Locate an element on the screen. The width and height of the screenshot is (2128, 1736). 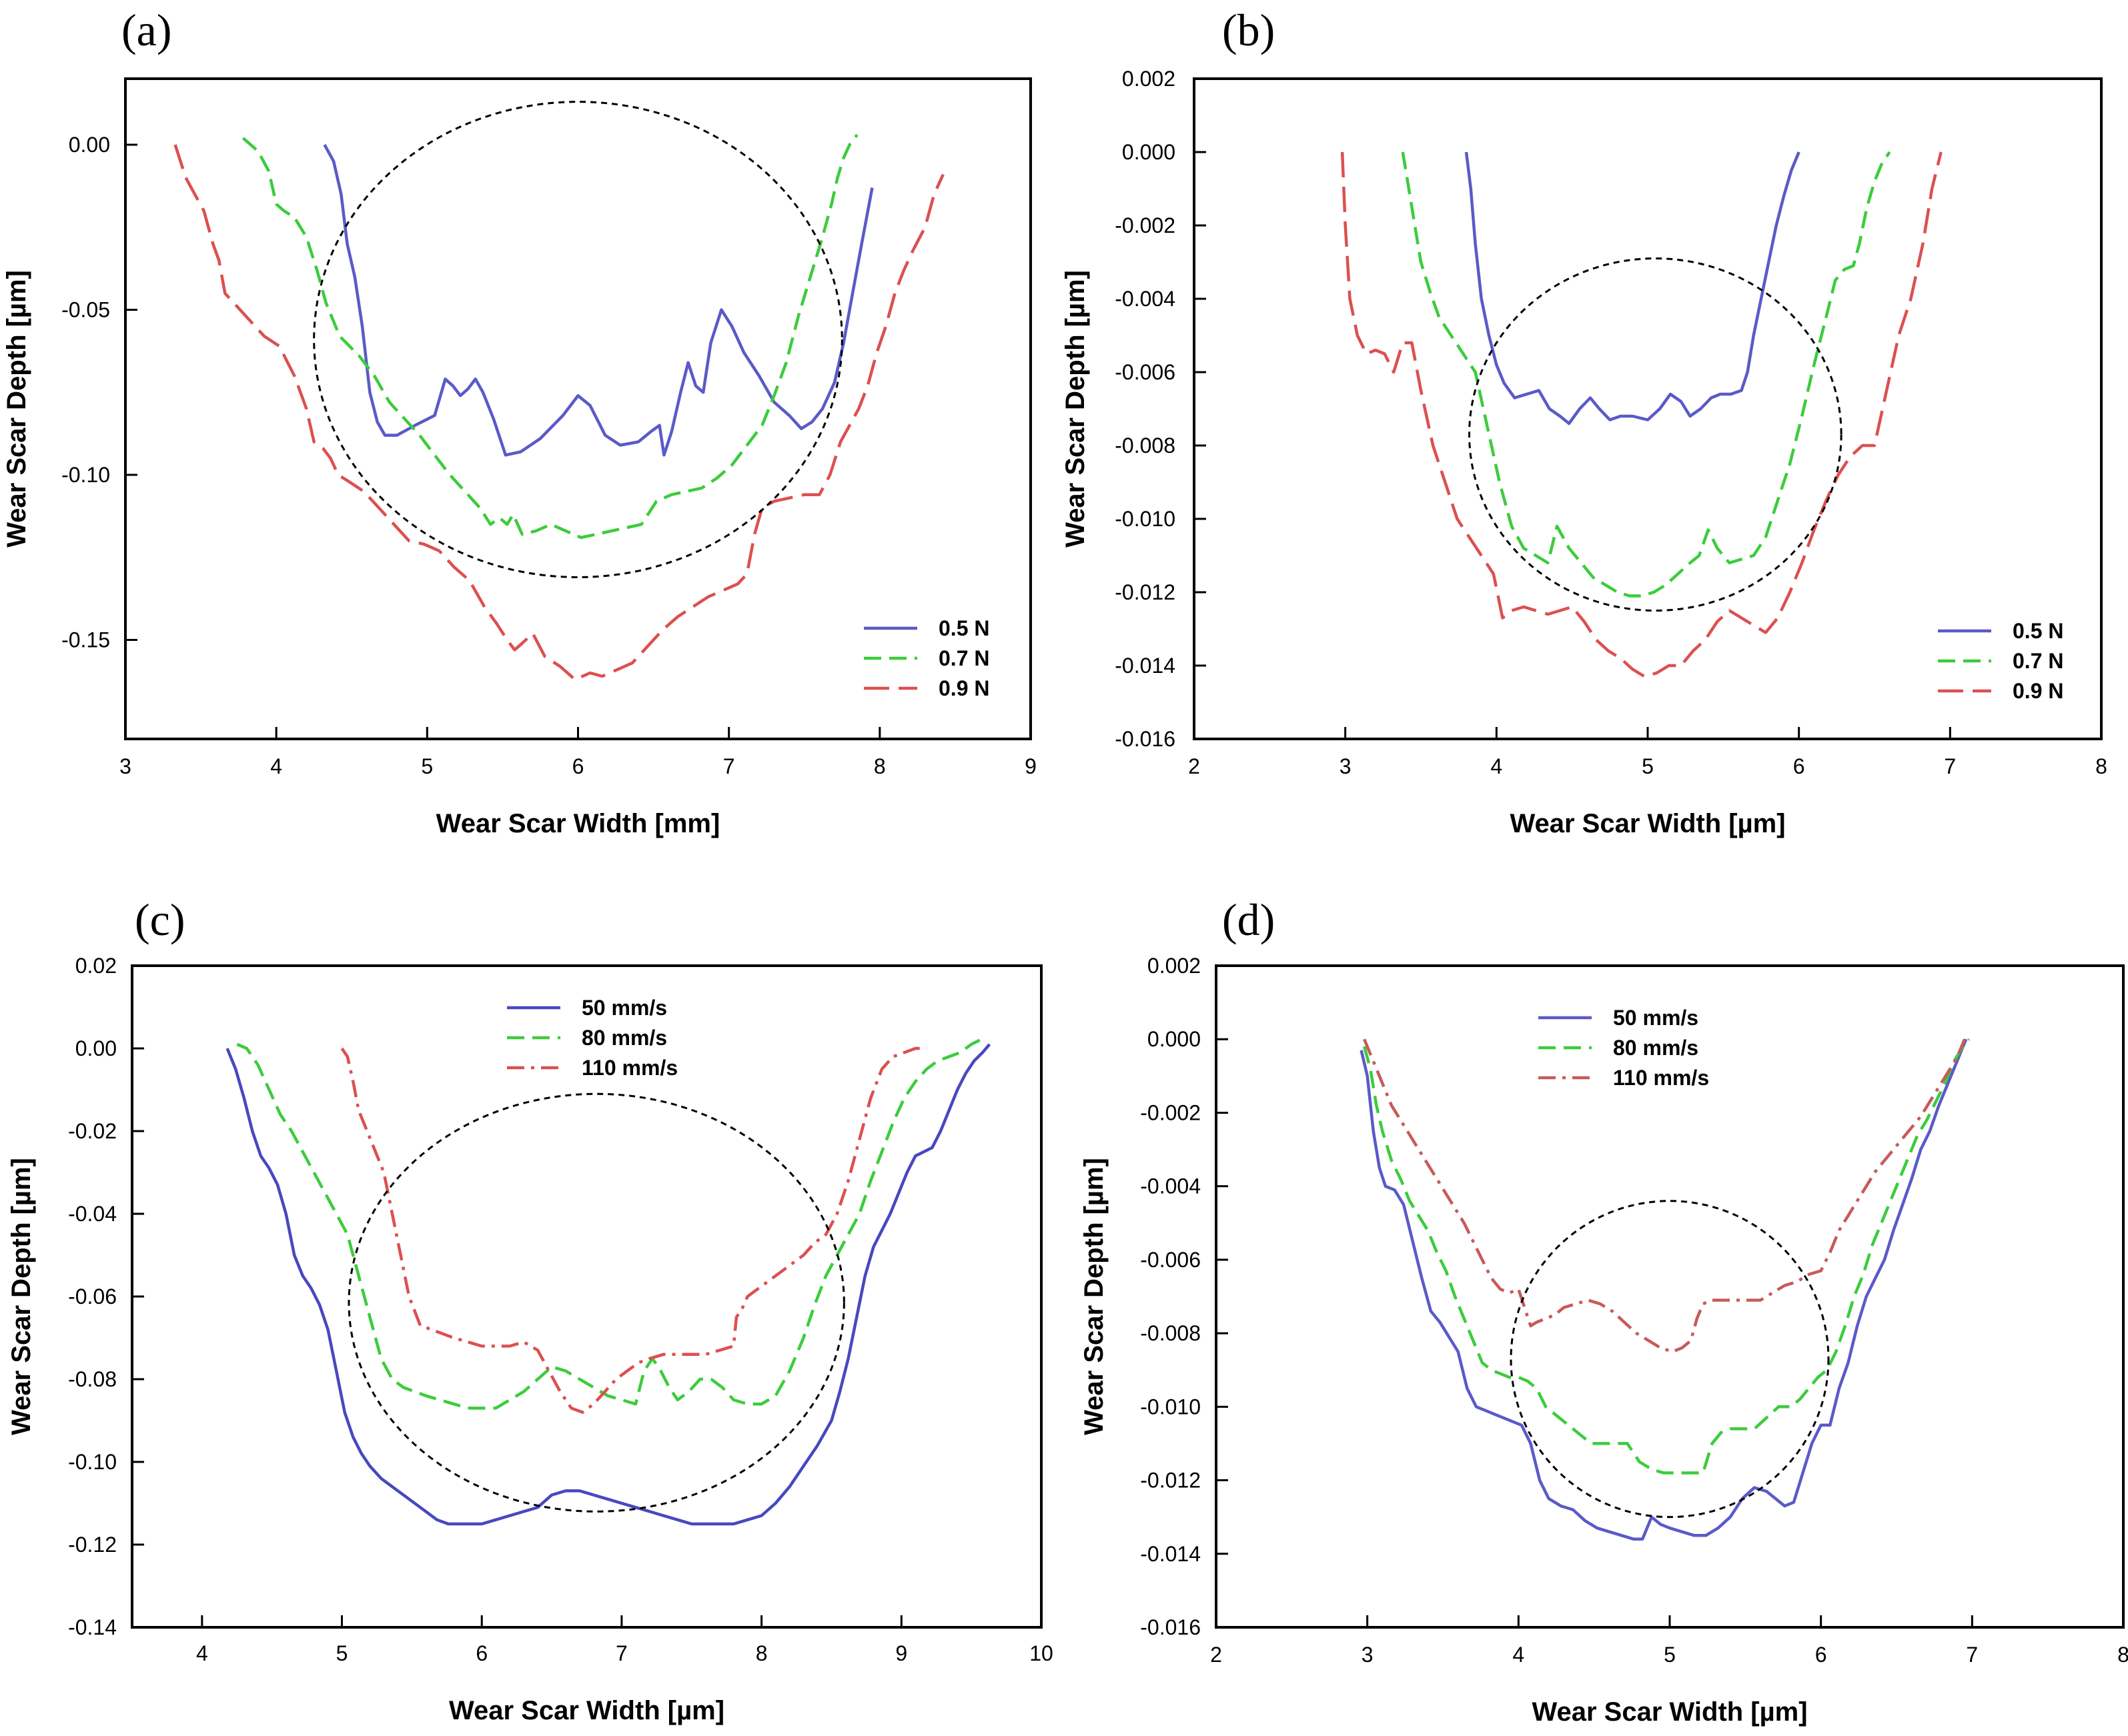
panel-label: (b) is located at coordinates (1248, 30).